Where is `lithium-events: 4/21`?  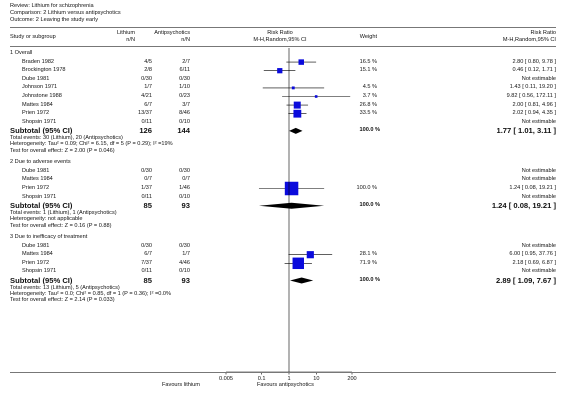
lithium-events: 4/21 is located at coordinates (146, 96).